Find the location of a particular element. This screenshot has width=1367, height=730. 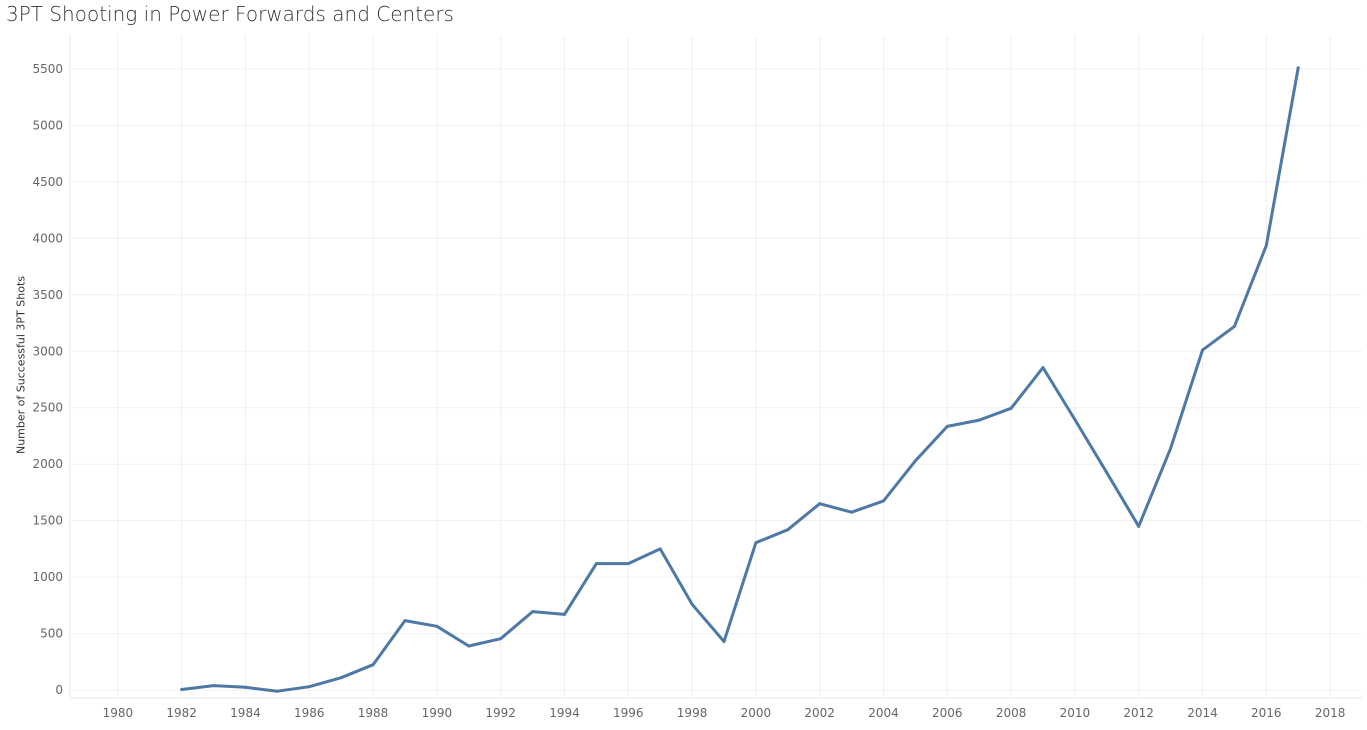

x-tick-label: 1990 is located at coordinates (437, 713).